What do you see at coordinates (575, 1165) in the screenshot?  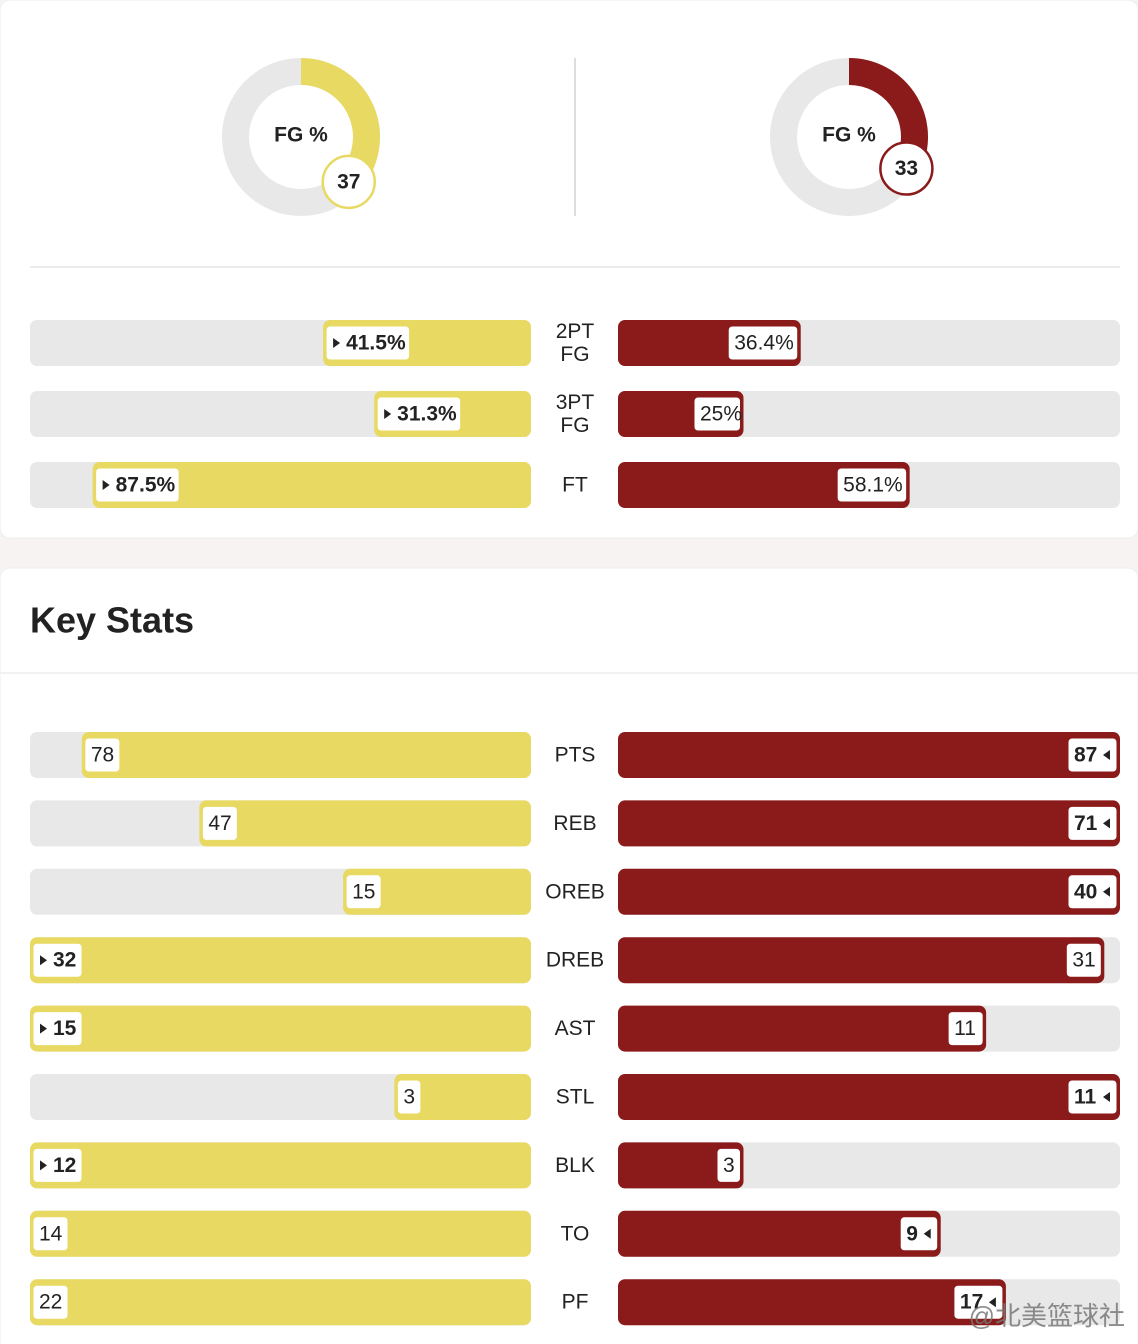 I see `row-label: BLK` at bounding box center [575, 1165].